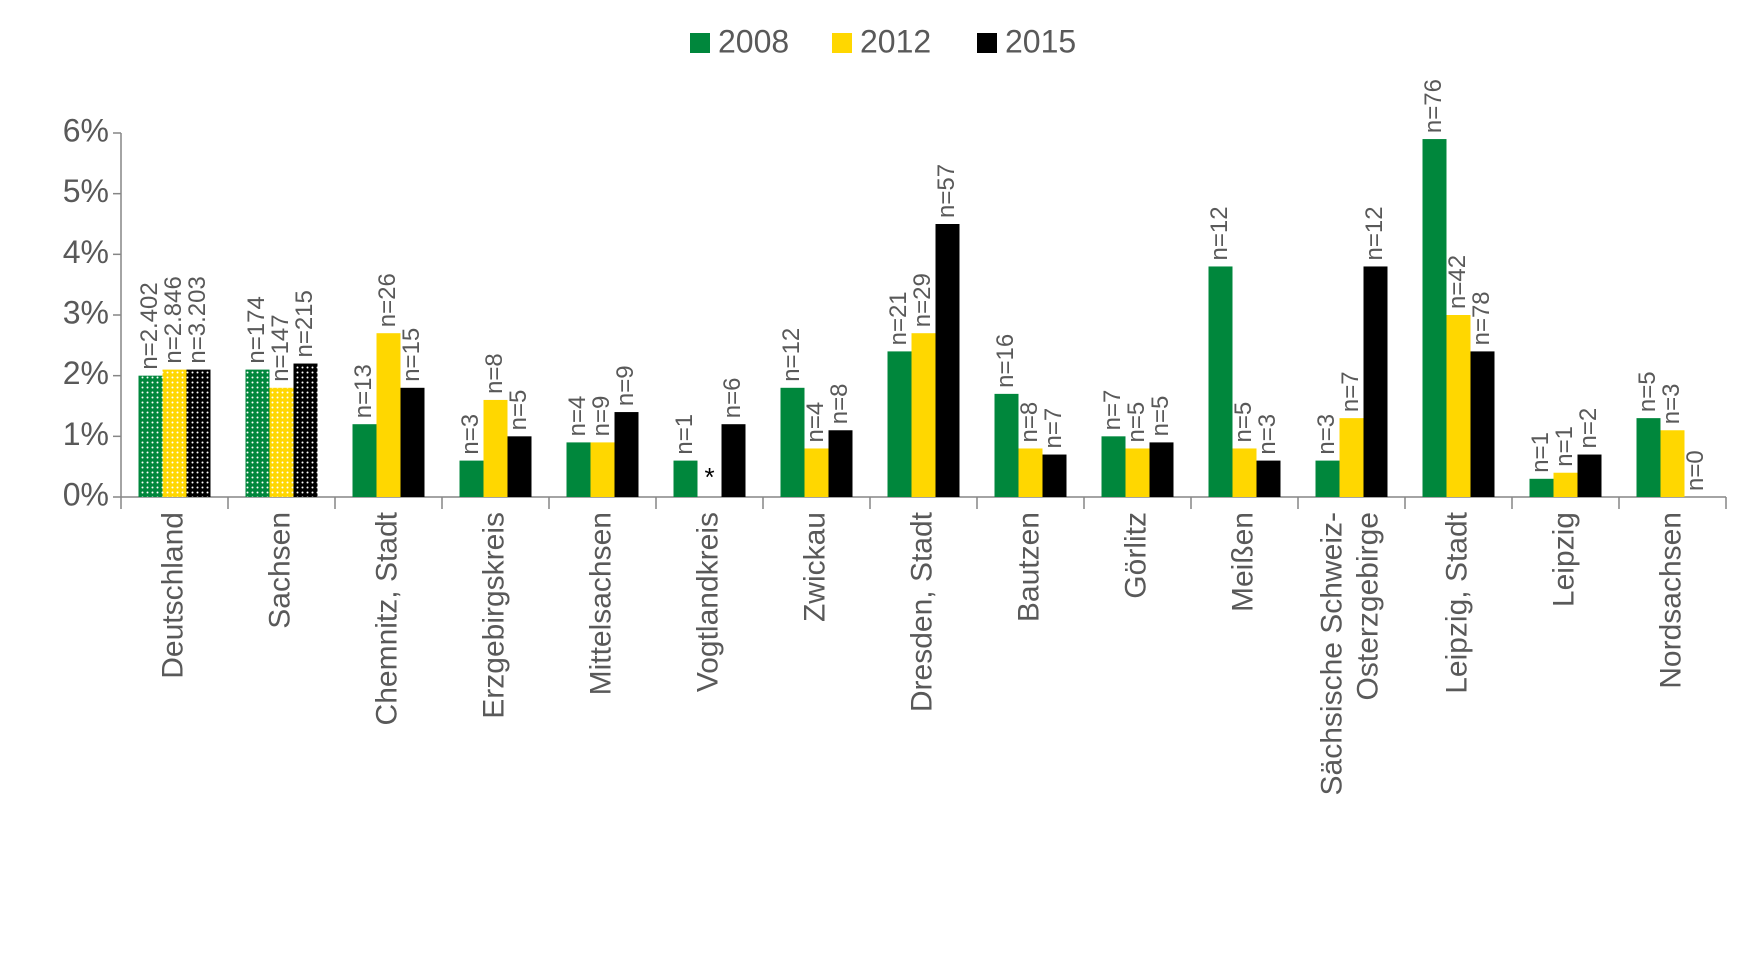  What do you see at coordinates (86, 130) in the screenshot?
I see `y-tick-label: 6%` at bounding box center [86, 130].